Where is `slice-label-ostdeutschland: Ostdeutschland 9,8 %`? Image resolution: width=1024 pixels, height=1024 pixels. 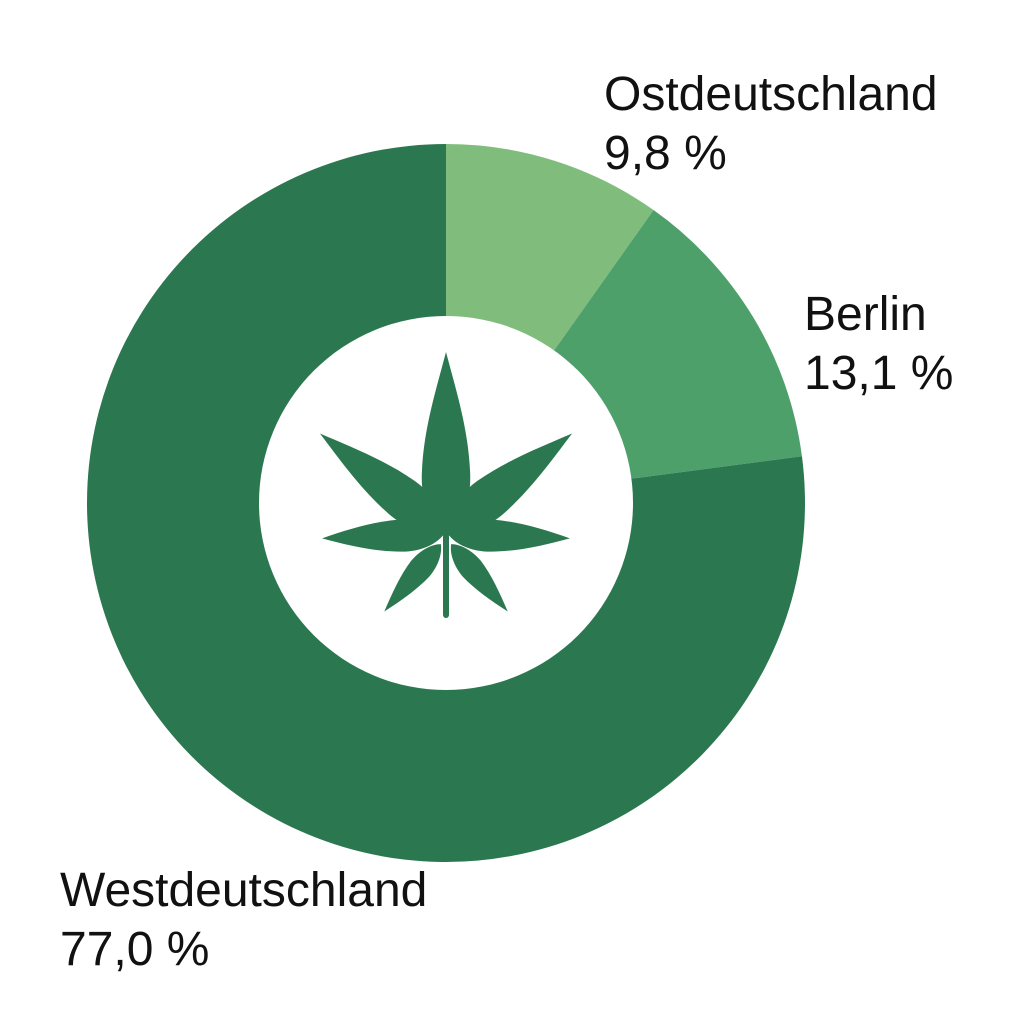
slice-label-ostdeutschland: Ostdeutschland 9,8 % is located at coordinates (771, 124).